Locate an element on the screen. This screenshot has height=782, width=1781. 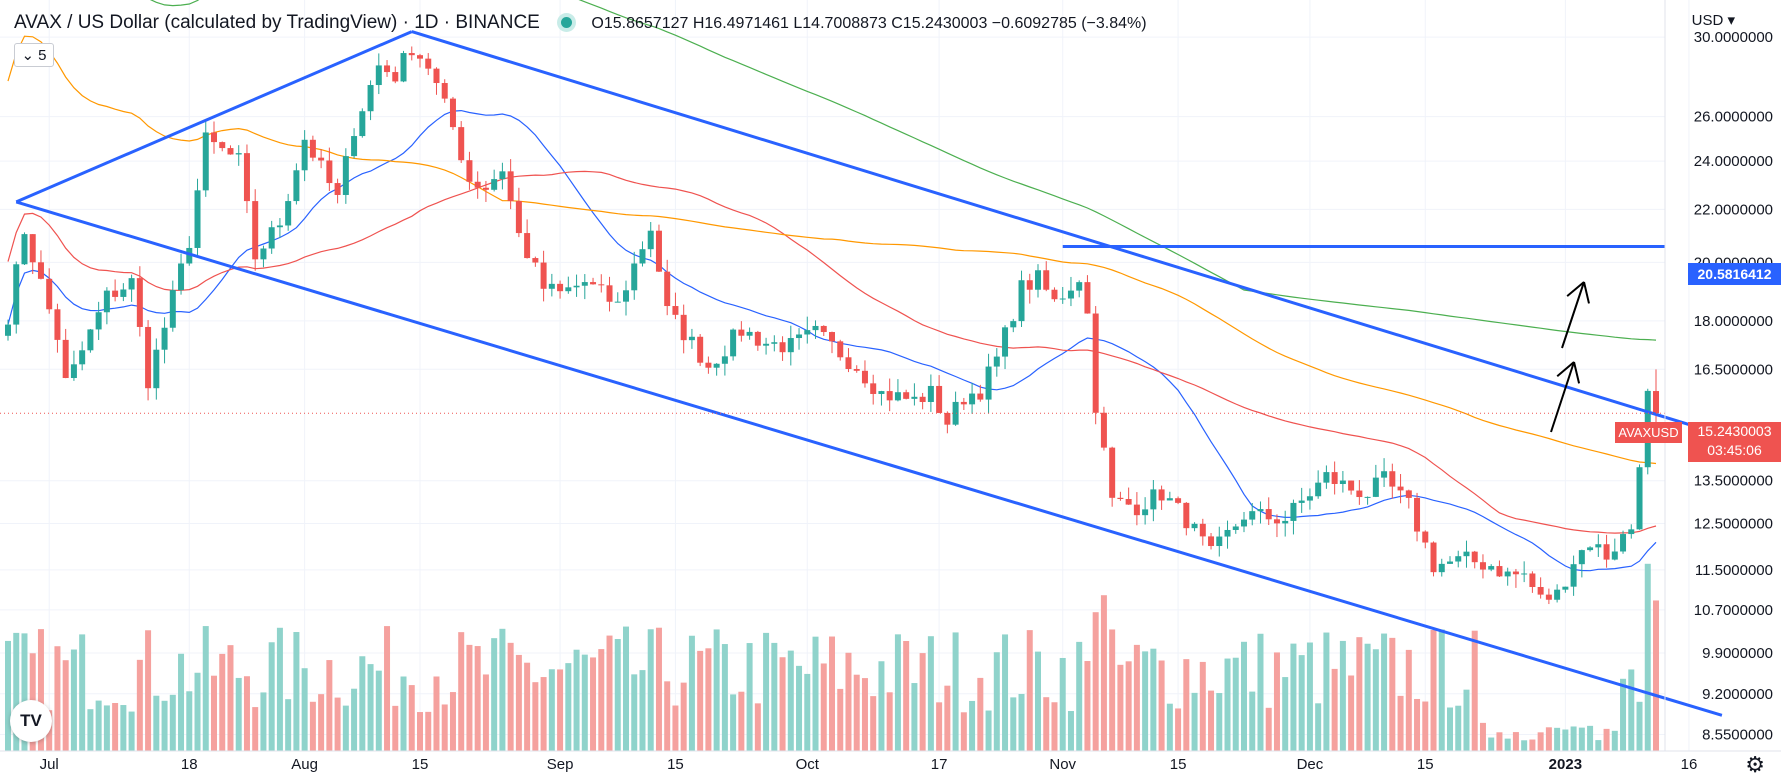
market-status-icon is located at coordinates (567, 23).